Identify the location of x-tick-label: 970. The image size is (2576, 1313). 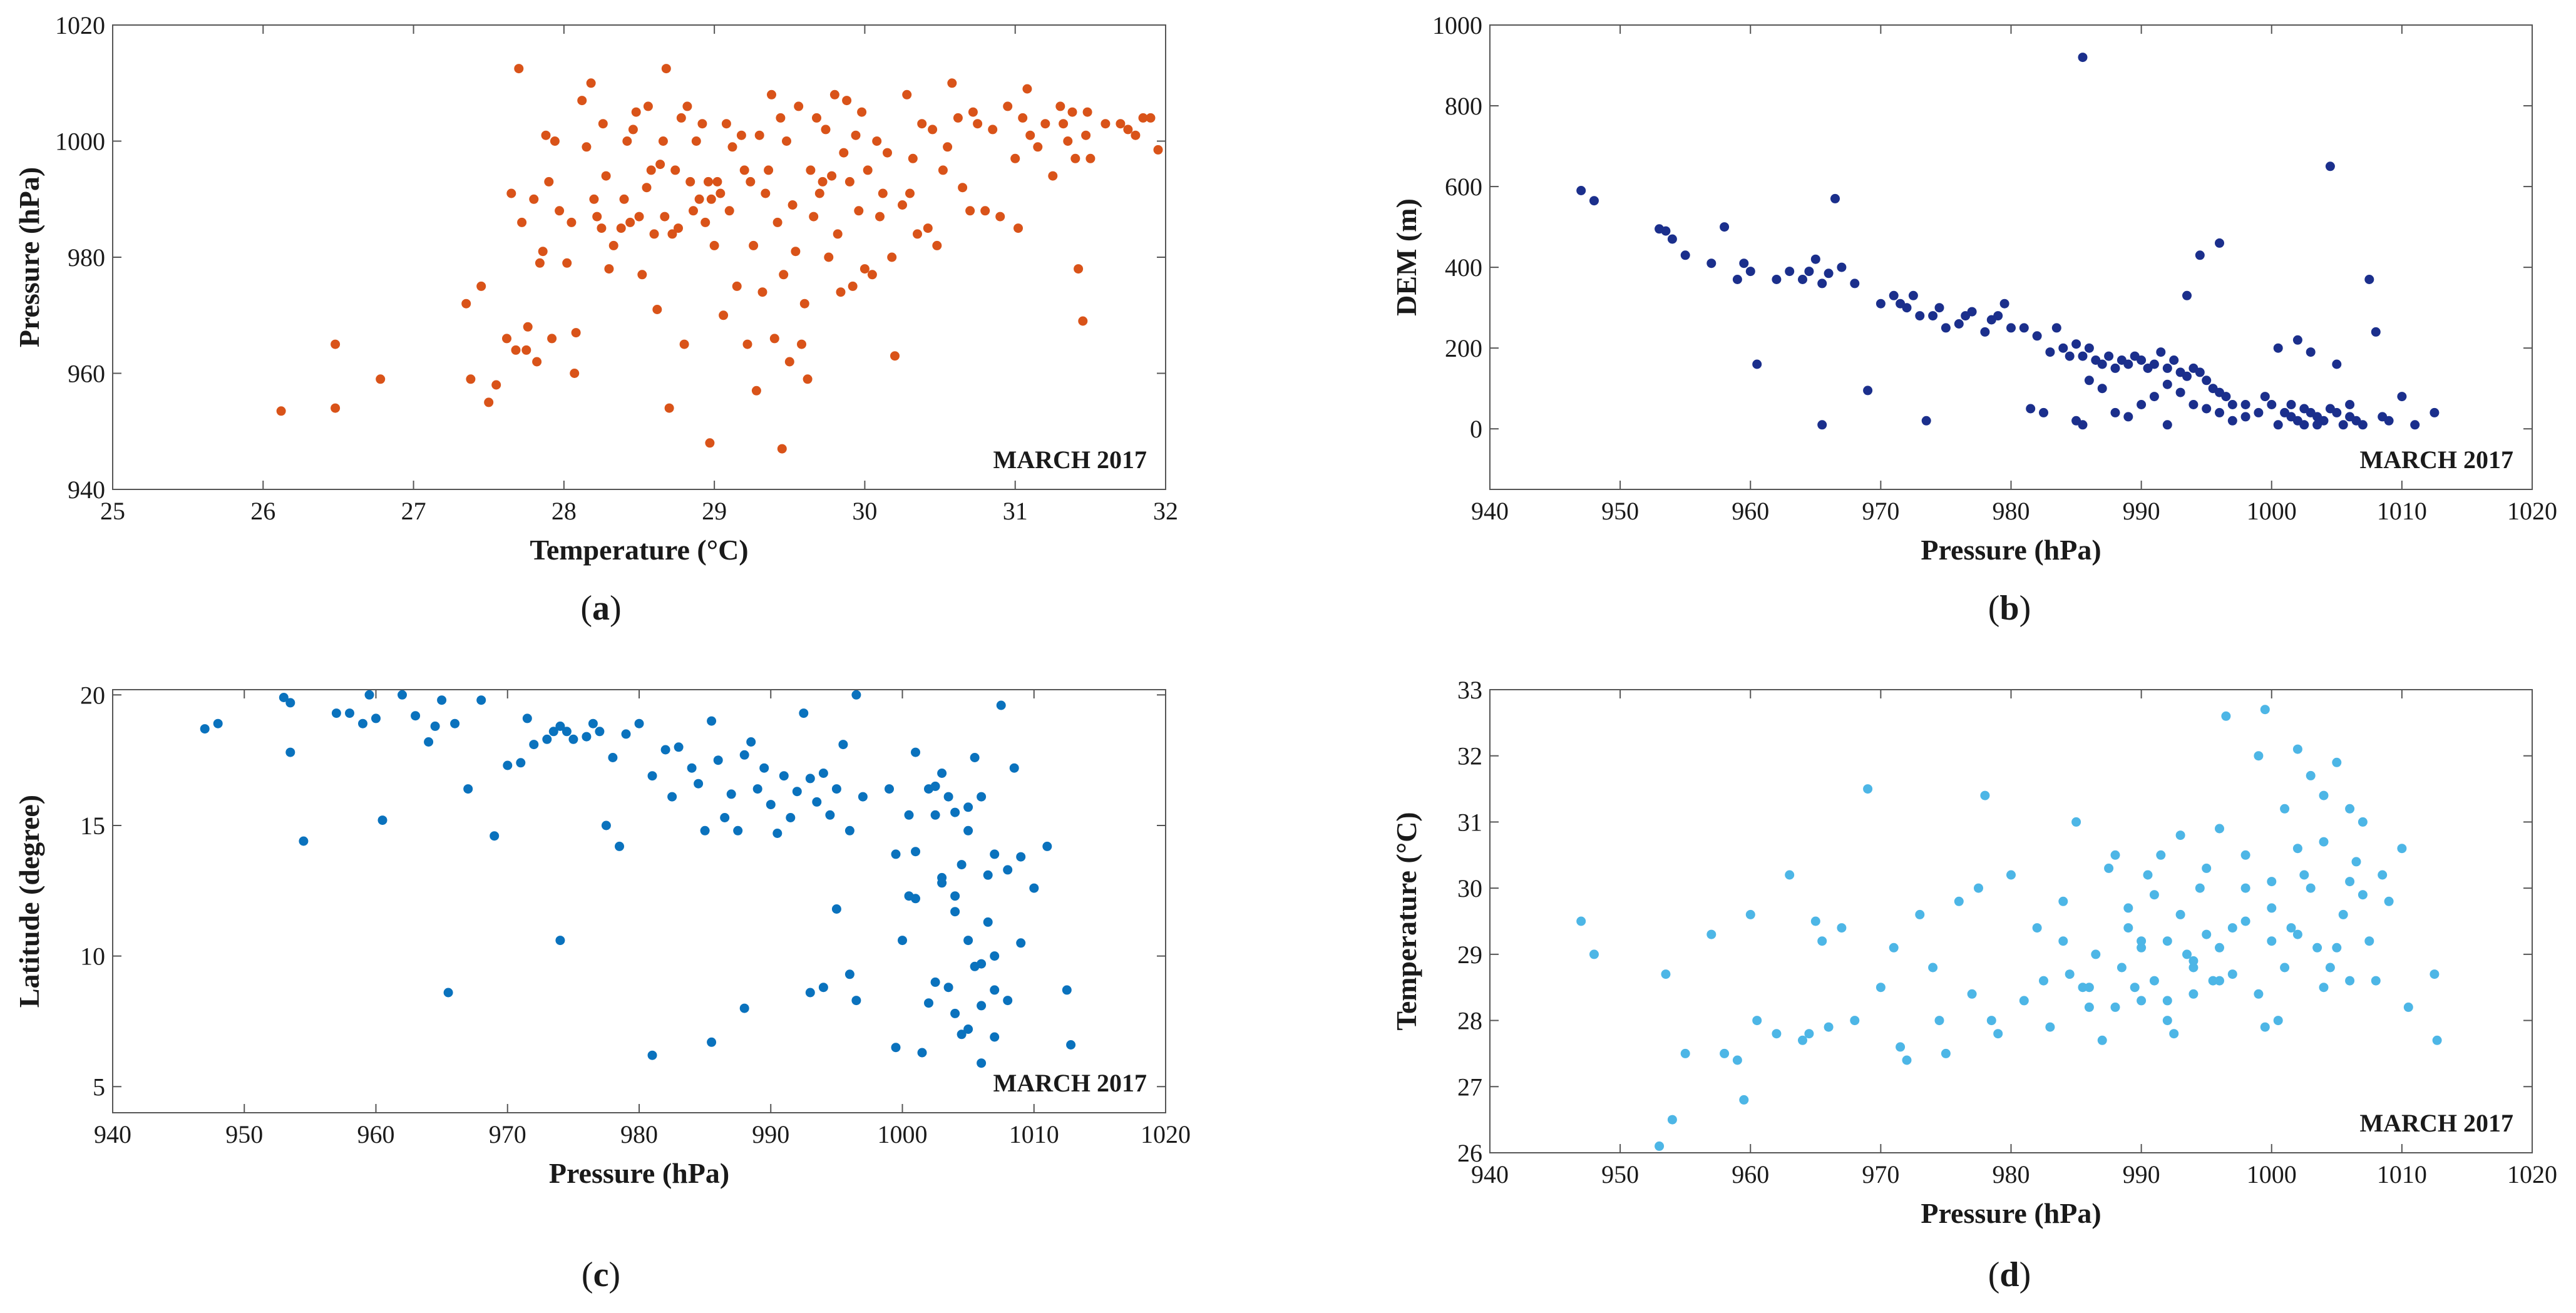
(1880, 1174).